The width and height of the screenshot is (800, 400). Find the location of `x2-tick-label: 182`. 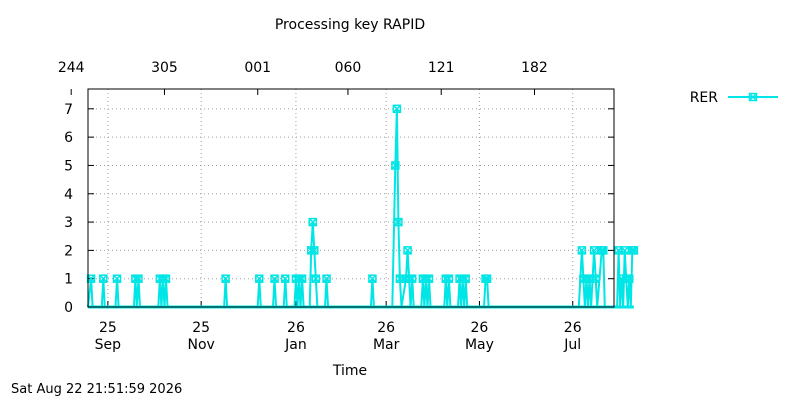

x2-tick-label: 182 is located at coordinates (534, 68).